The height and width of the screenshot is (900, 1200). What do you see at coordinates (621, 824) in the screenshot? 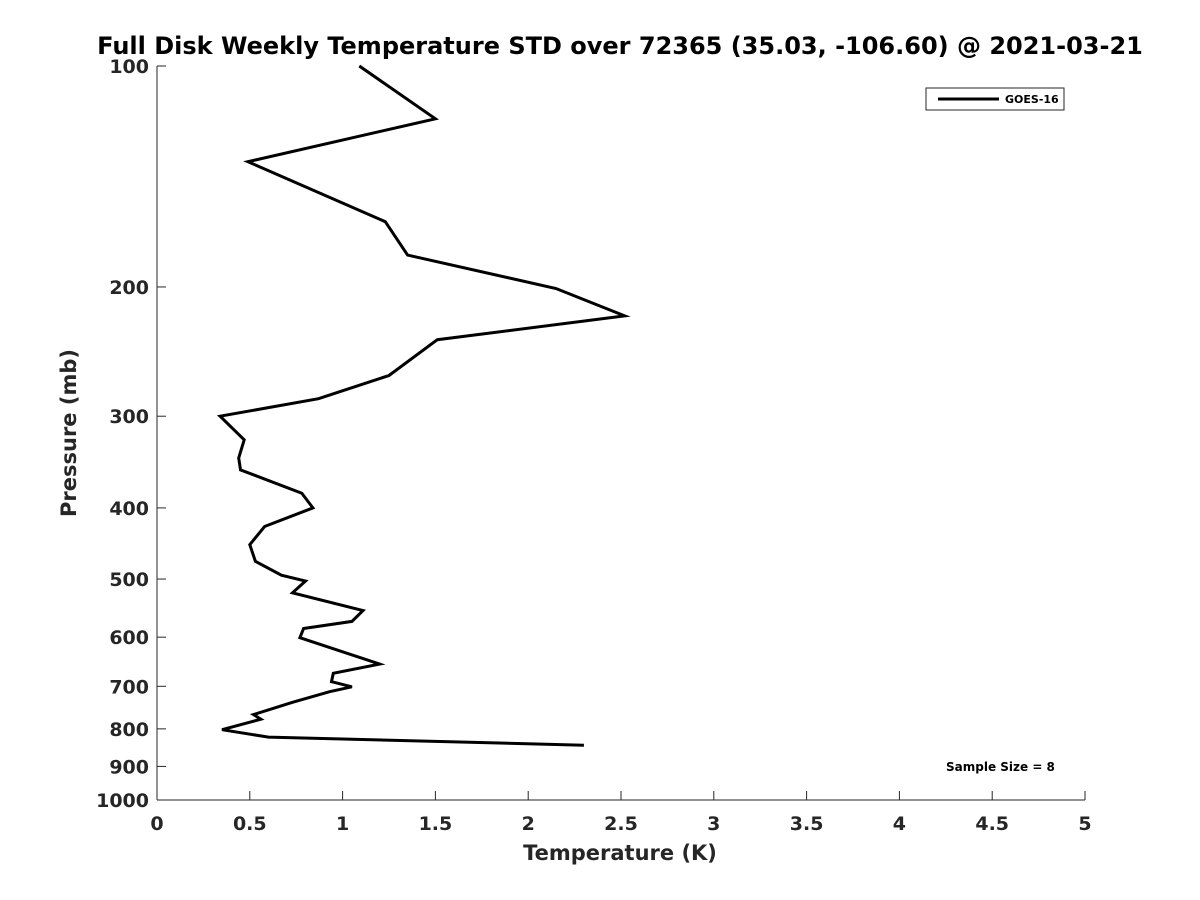
I see `x-tick-label: 2.5` at bounding box center [621, 824].